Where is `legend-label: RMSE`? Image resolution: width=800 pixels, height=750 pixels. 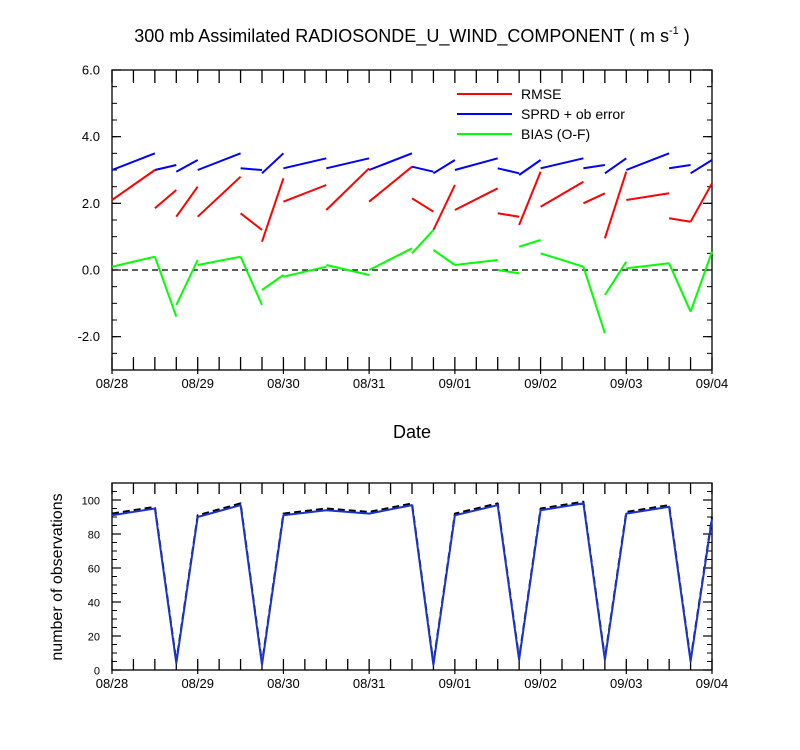 legend-label: RMSE is located at coordinates (541, 94).